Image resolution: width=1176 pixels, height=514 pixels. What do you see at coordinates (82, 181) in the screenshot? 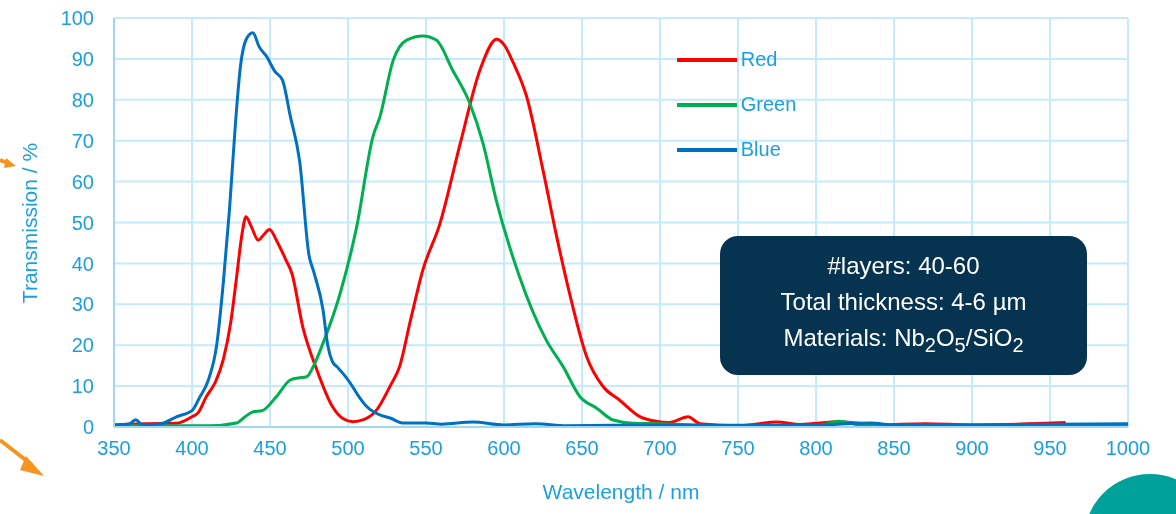
I see `y-tick-label: 60` at bounding box center [82, 181].